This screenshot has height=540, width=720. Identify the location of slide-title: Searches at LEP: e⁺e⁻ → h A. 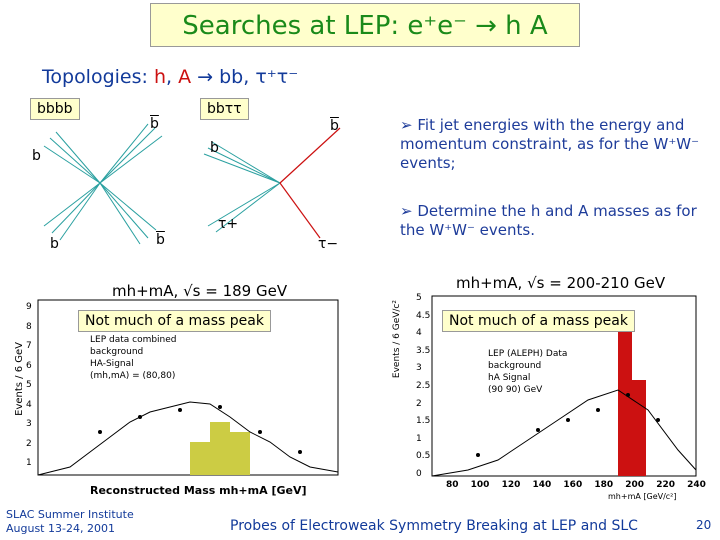
(365, 25).